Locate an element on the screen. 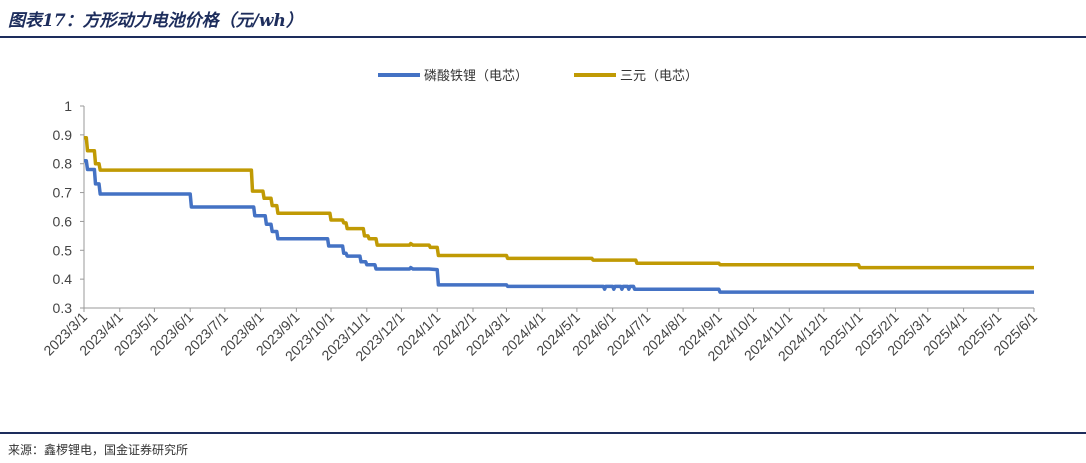 Image resolution: width=1086 pixels, height=463 pixels. y-tick-label: 0.8 is located at coordinates (63, 164).